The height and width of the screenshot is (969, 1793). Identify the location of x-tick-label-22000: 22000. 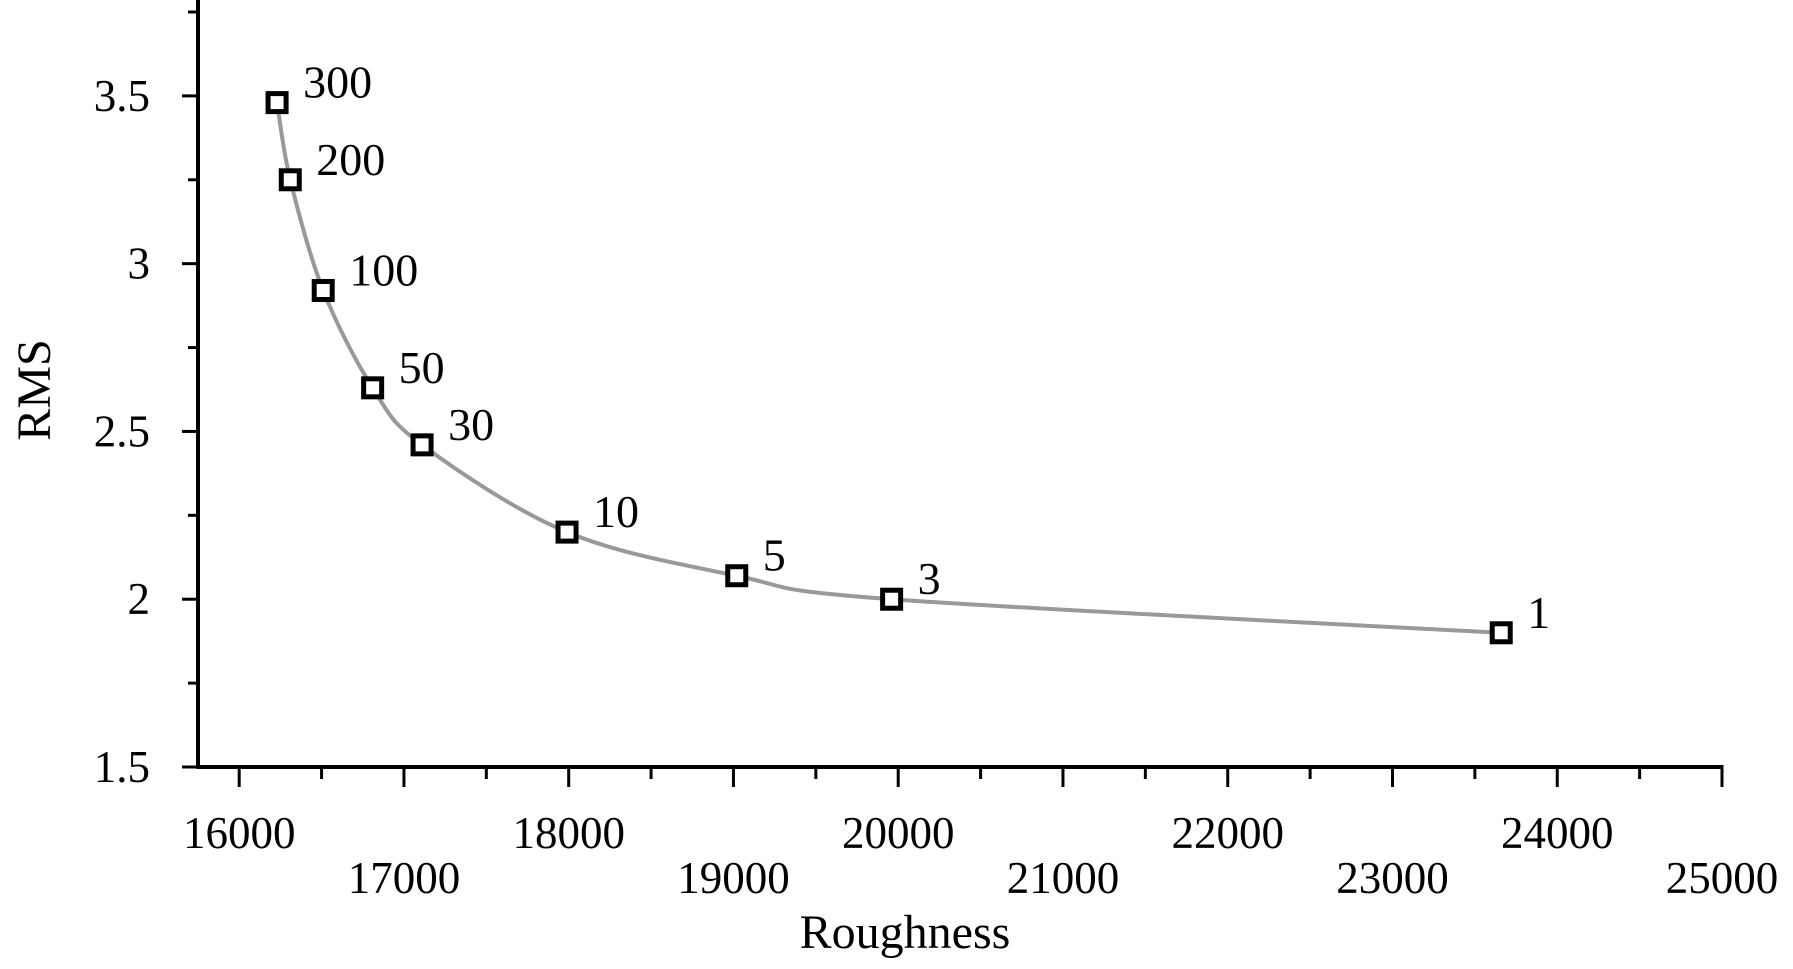
(1227, 833).